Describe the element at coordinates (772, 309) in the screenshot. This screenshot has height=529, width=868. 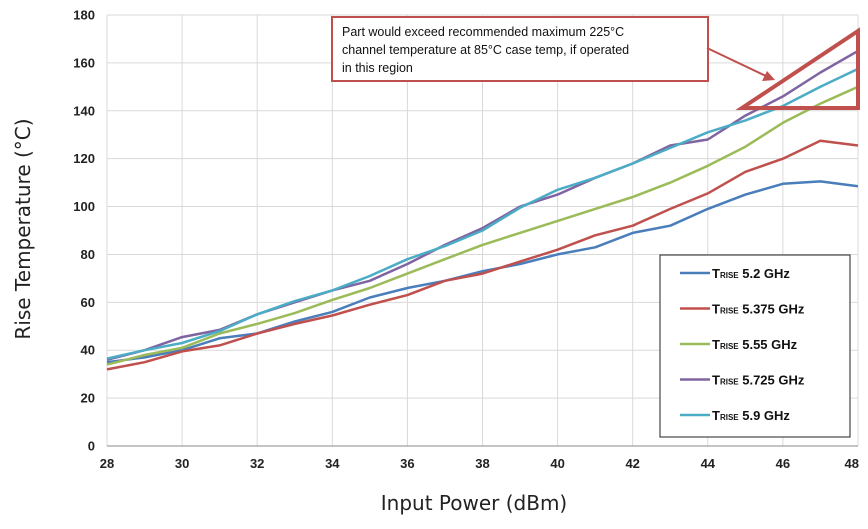
I see `legend-label-rest: 5.375 GHz` at that location.